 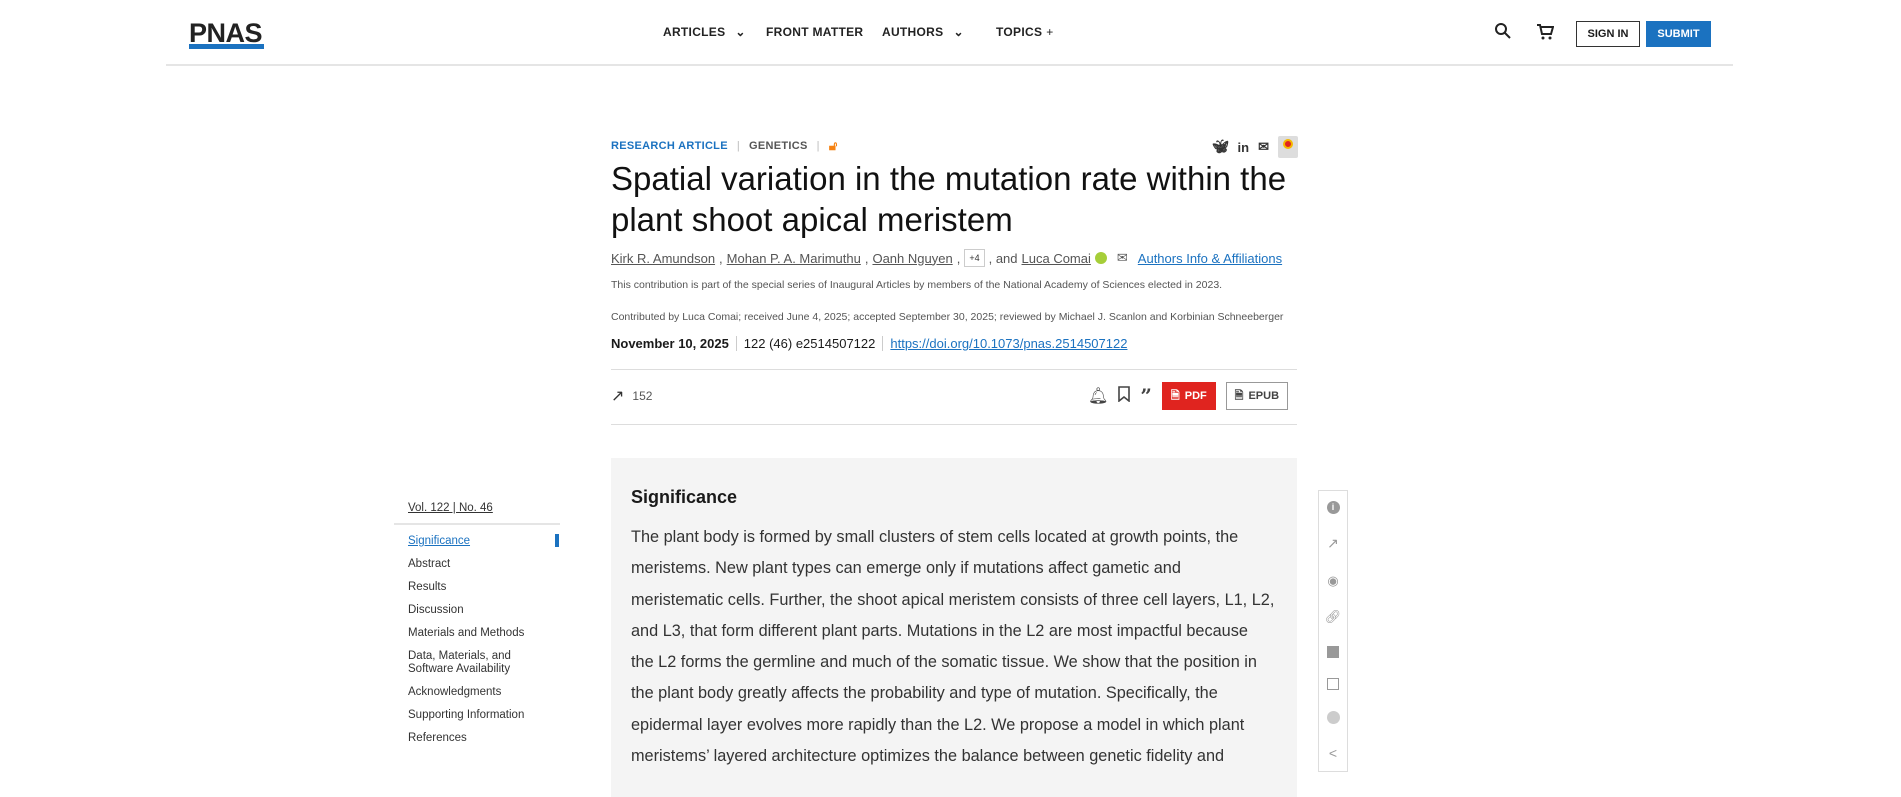 What do you see at coordinates (1050, 32) in the screenshot?
I see `plus-icon: +` at bounding box center [1050, 32].